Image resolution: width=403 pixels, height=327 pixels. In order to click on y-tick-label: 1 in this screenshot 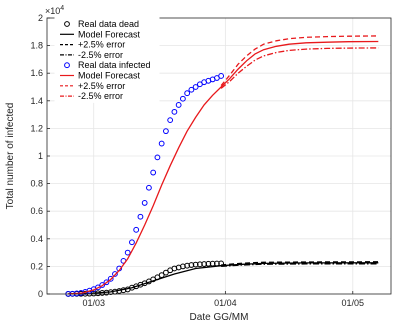, I will do `click(40, 156)`.